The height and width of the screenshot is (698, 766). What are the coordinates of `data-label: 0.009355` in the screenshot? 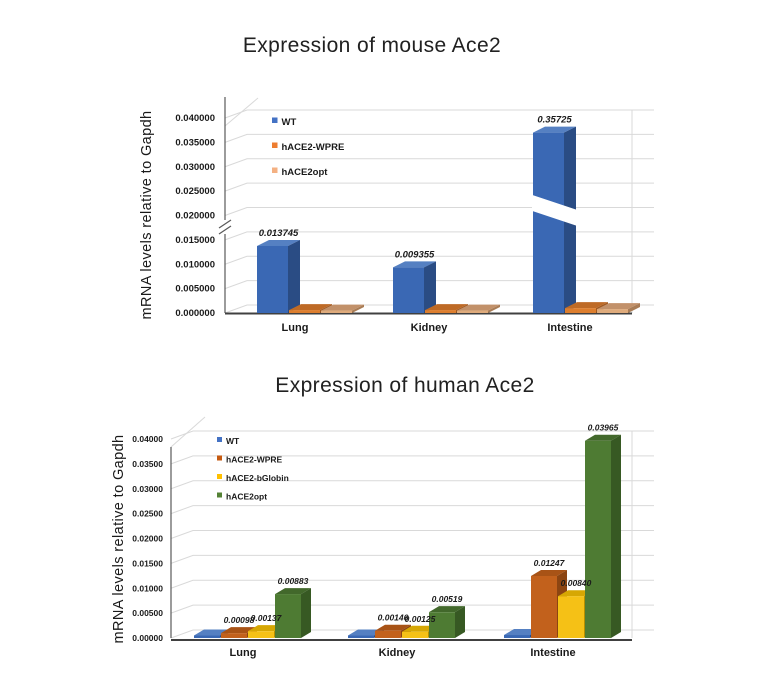 It's located at (415, 254).